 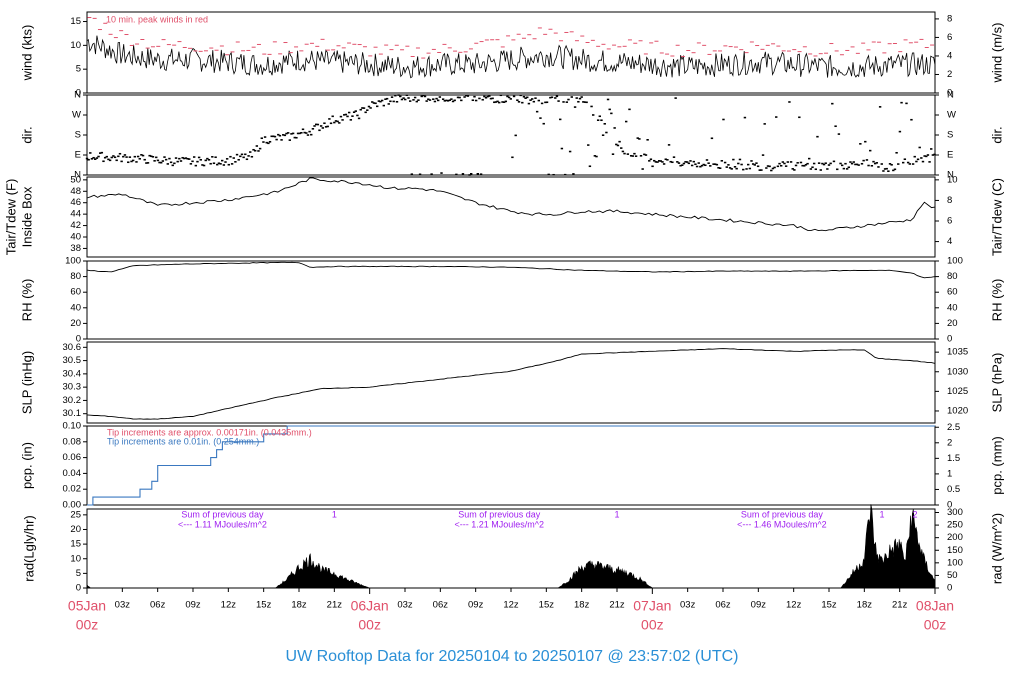 I want to click on x-day-label: 08Jan, so click(x=935, y=606).